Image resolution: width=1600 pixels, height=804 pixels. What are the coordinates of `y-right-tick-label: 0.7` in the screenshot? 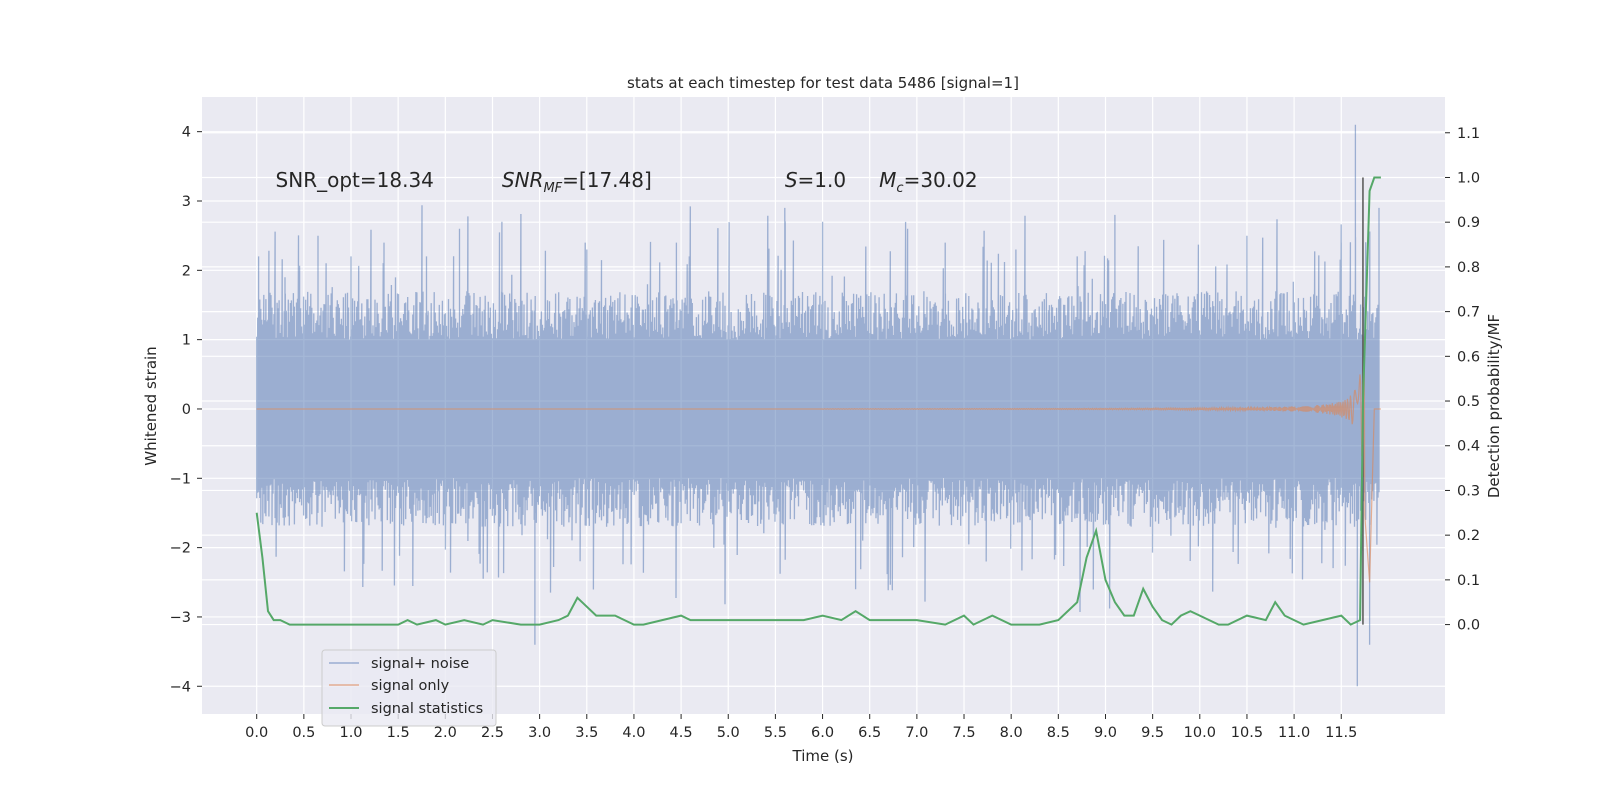 It's located at (1468, 313).